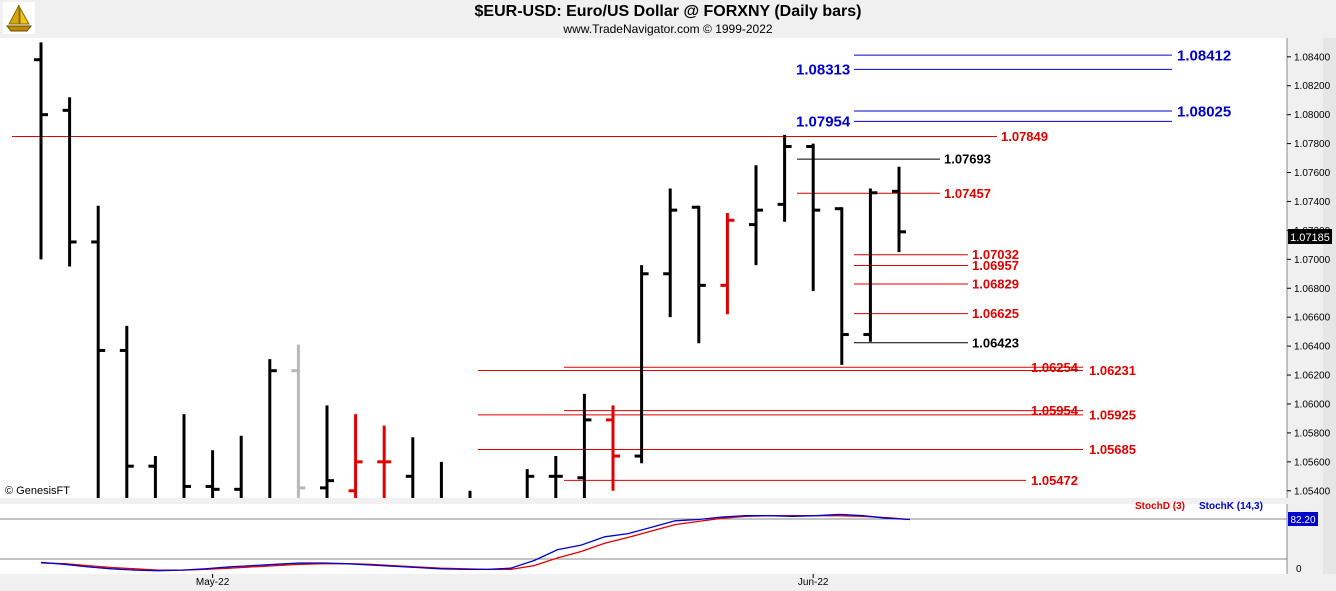 This screenshot has width=1336, height=591. What do you see at coordinates (1312, 260) in the screenshot?
I see `price-tick-label: 1.07000` at bounding box center [1312, 260].